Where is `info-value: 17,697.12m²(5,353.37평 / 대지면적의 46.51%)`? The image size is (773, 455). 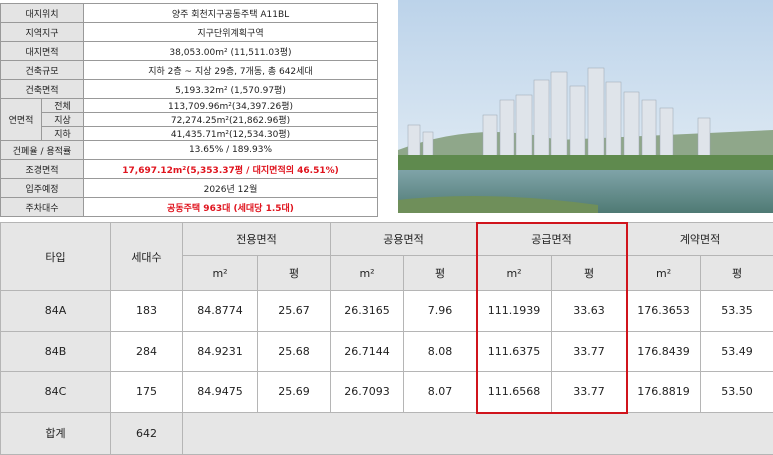 info-value: 17,697.12m²(5,353.37평 / 대지면적의 46.51%) is located at coordinates (230, 169).